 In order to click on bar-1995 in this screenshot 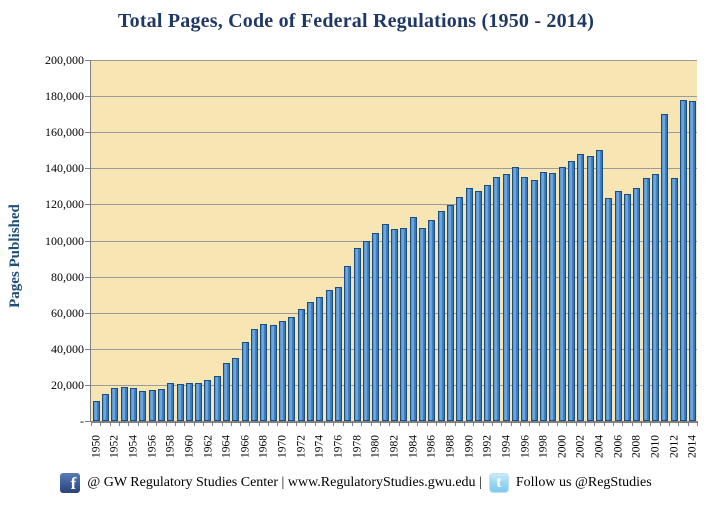, I will do `click(516, 294)`.